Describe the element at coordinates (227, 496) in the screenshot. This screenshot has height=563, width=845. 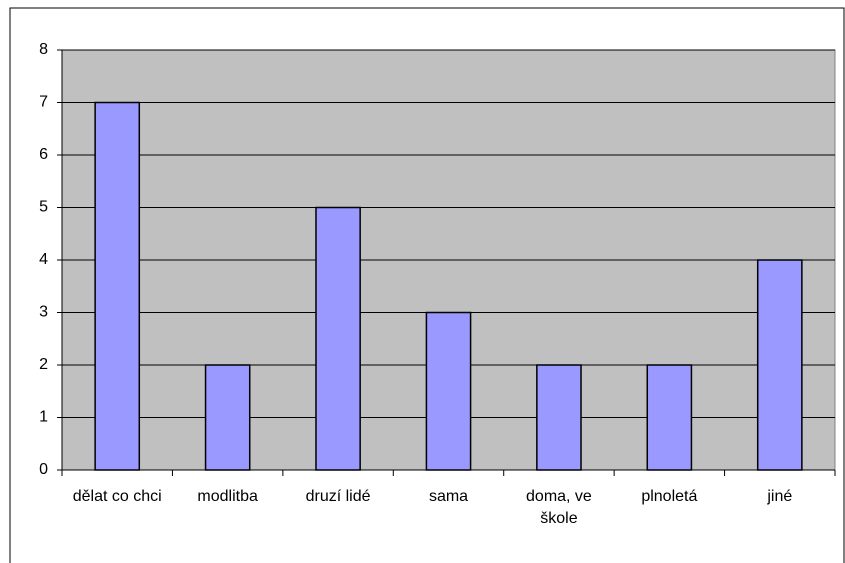
I see `x-tick-label: modlitba` at that location.